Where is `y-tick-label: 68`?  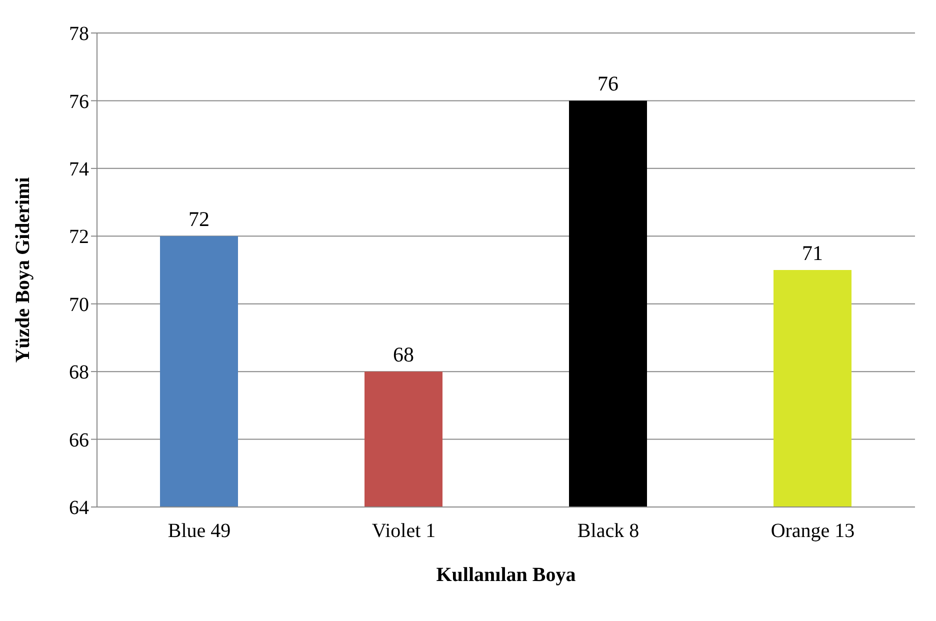 y-tick-label: 68 is located at coordinates (79, 373).